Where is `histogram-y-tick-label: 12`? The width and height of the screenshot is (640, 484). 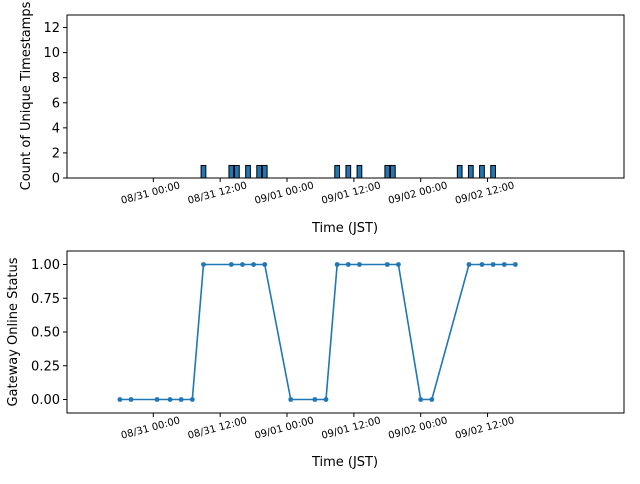 histogram-y-tick-label: 12 is located at coordinates (51, 28).